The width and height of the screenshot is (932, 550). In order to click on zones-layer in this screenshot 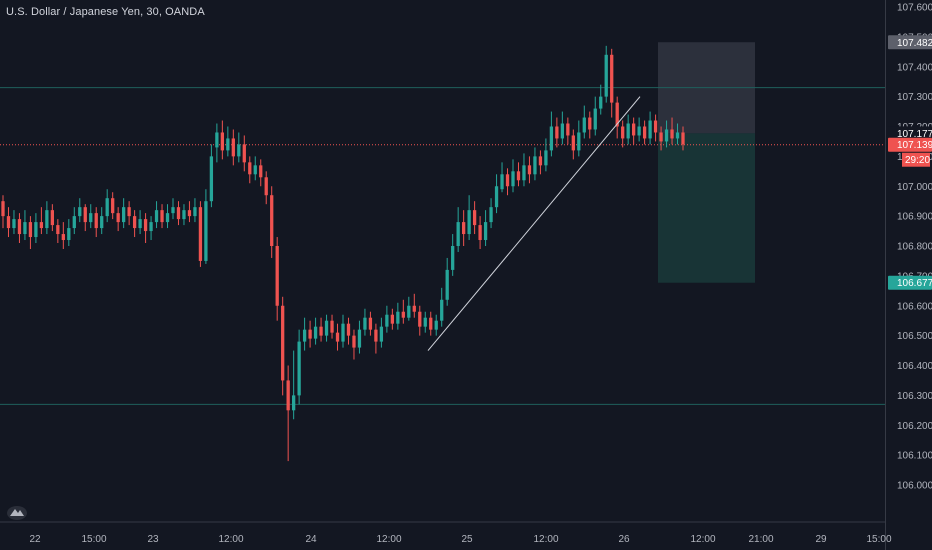, I will do `click(706, 162)`.